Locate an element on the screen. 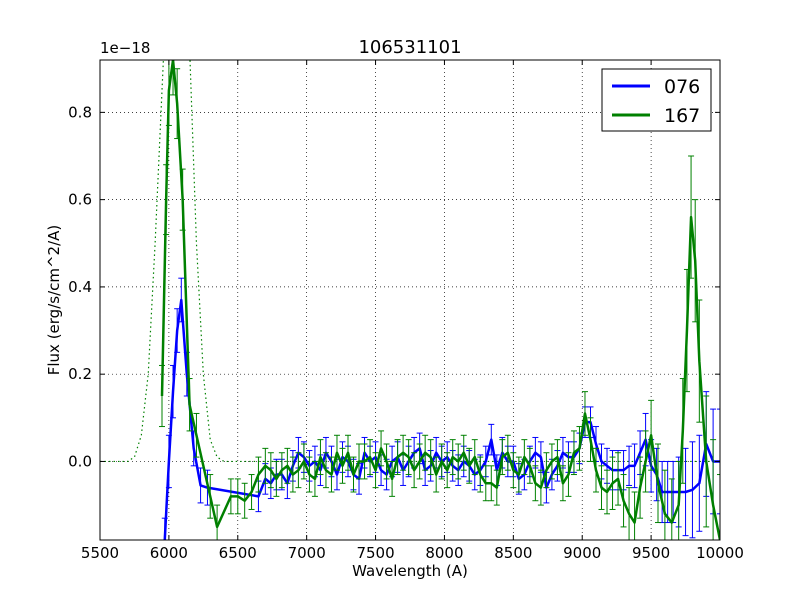  y-tick-label: 0.0 is located at coordinates (80, 461).